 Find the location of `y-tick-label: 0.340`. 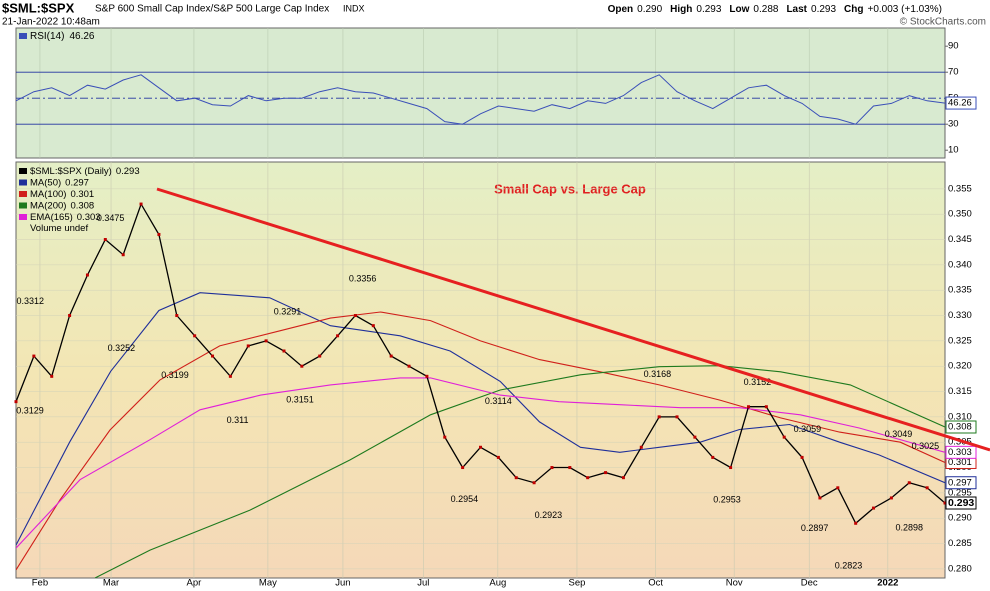

y-tick-label: 0.340 is located at coordinates (960, 264).